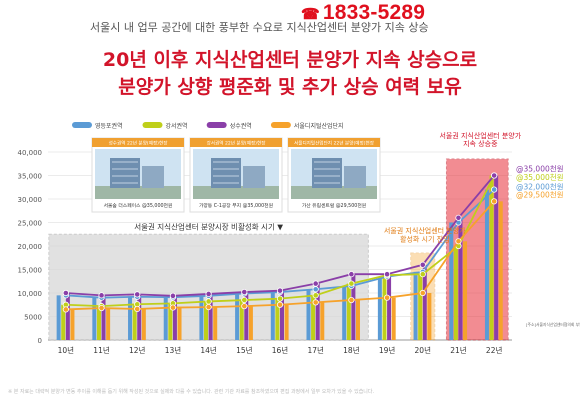  What do you see at coordinates (334, 205) in the screenshot?
I see `photo-card-caption: 가산 유림센트럴 @29,500천원` at bounding box center [334, 205].